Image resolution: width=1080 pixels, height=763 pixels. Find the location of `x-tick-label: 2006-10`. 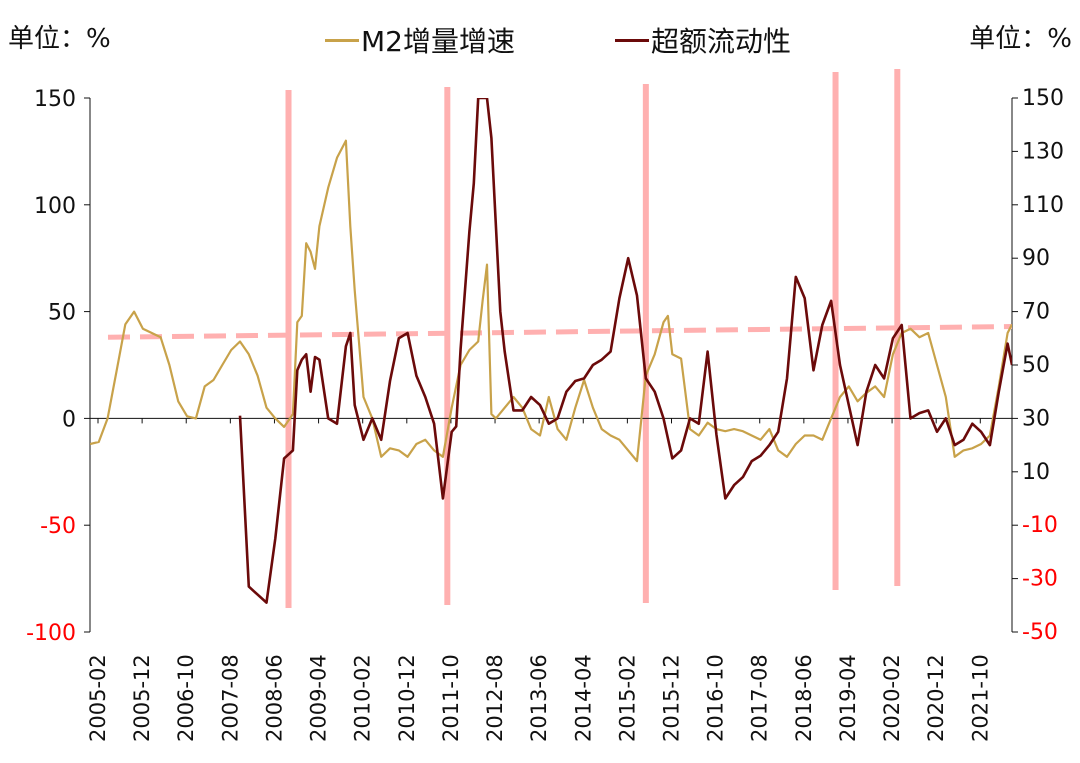

x-tick-label: 2006-10 is located at coordinates (186, 698).